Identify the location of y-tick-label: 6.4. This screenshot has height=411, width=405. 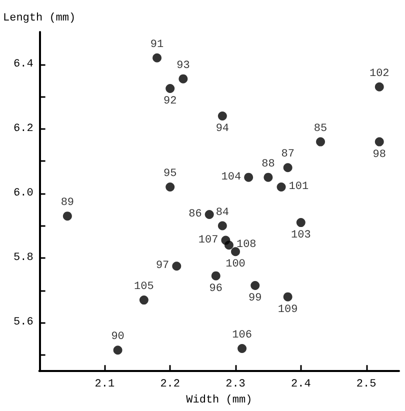
(23, 64).